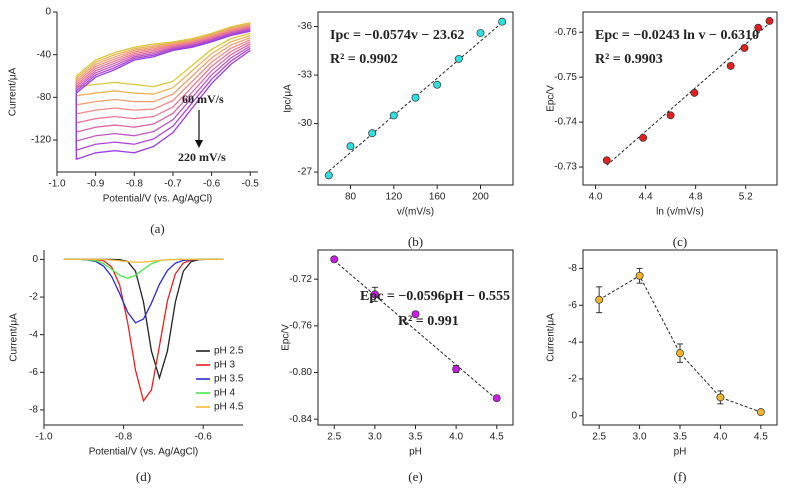  Describe the element at coordinates (173, 184) in the screenshot. I see `x-tick-label: -0.7` at that location.